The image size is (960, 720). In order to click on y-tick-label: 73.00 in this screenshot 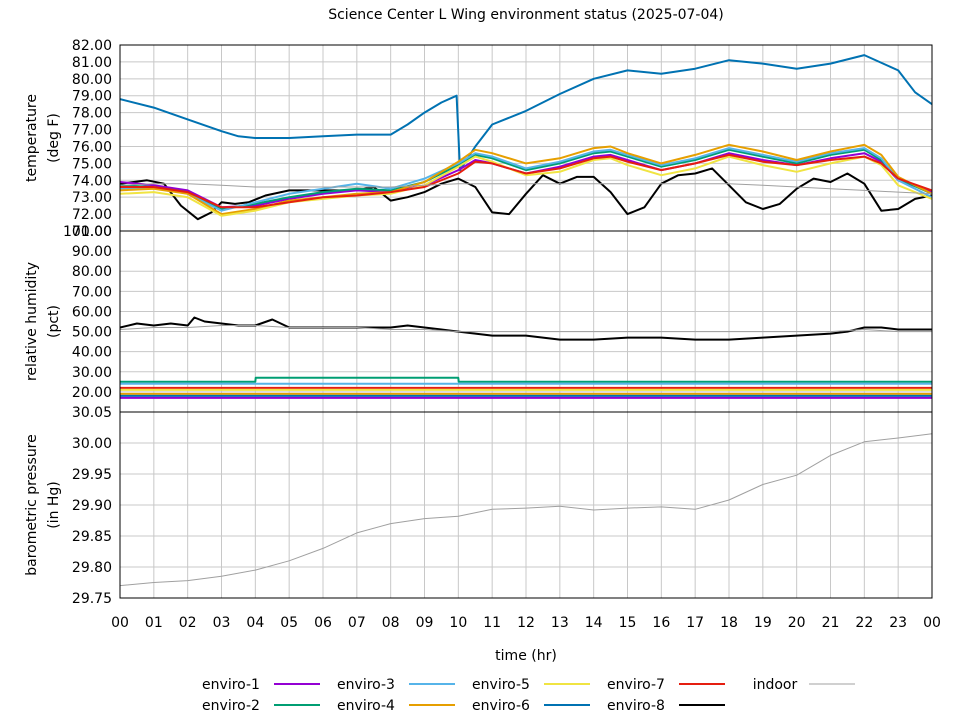, I will do `click(92, 198)`.